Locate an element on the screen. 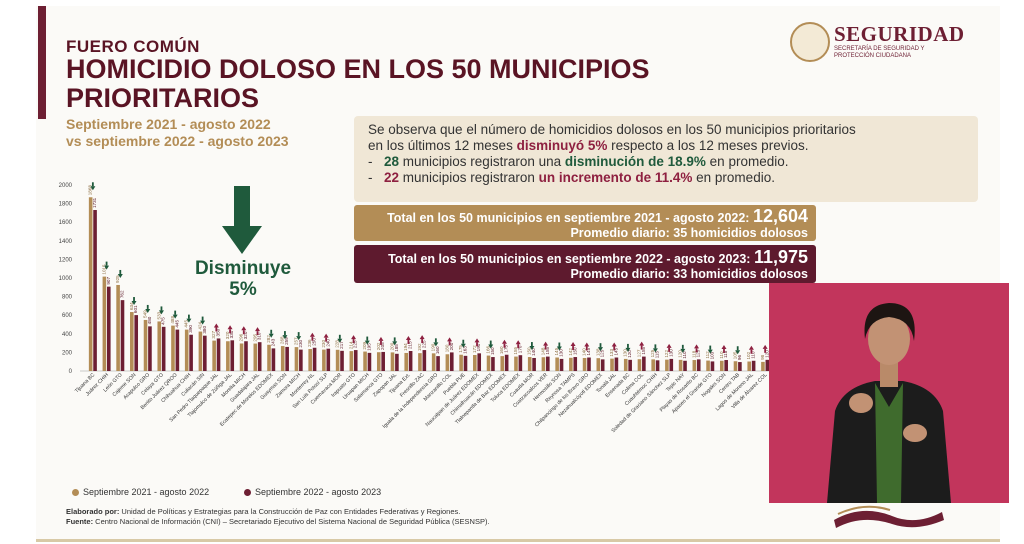  accent-bar is located at coordinates (42, 62).